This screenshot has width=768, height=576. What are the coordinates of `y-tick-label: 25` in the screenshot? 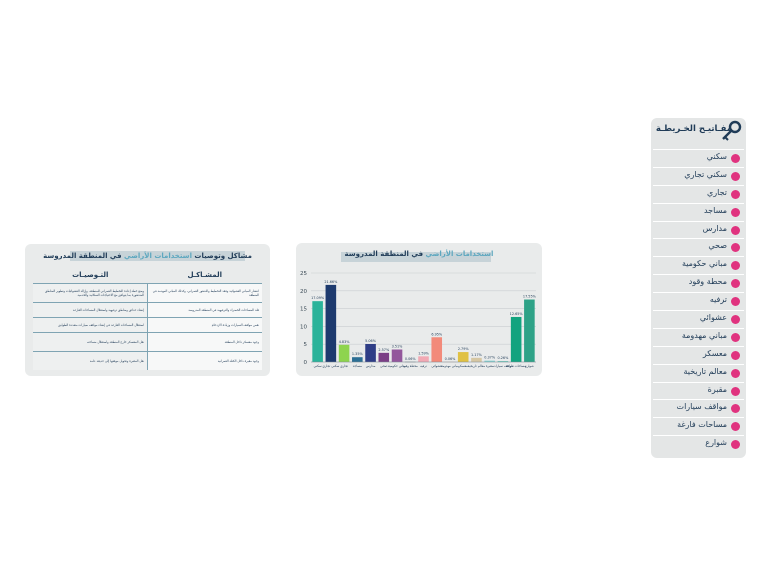 It's located at (303, 274).